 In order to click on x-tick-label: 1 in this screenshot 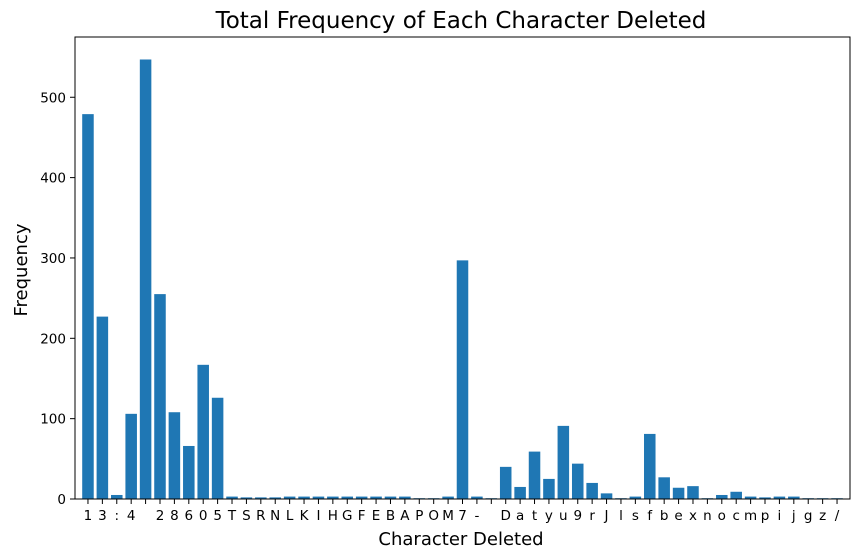, I will do `click(88, 516)`.